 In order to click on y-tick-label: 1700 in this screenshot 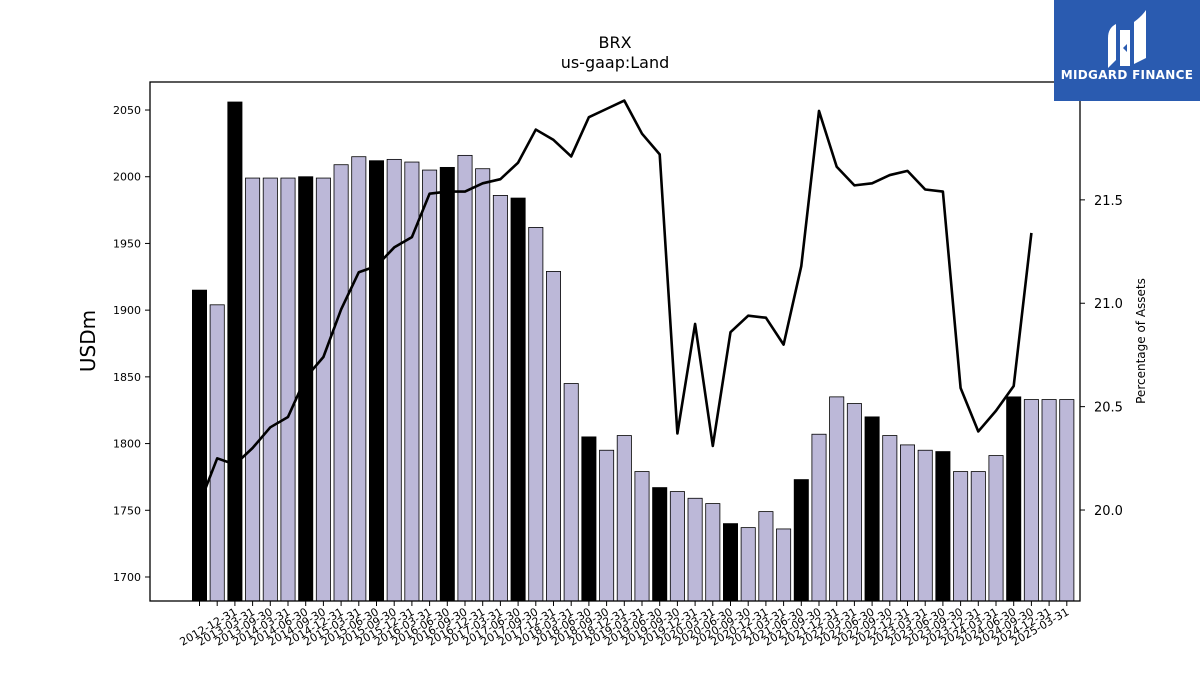, I will do `click(127, 577)`.